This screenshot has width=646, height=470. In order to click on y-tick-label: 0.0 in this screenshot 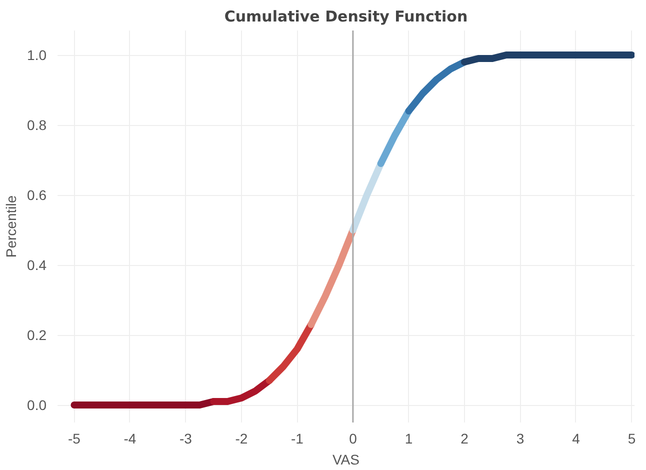, I will do `click(37, 405)`.